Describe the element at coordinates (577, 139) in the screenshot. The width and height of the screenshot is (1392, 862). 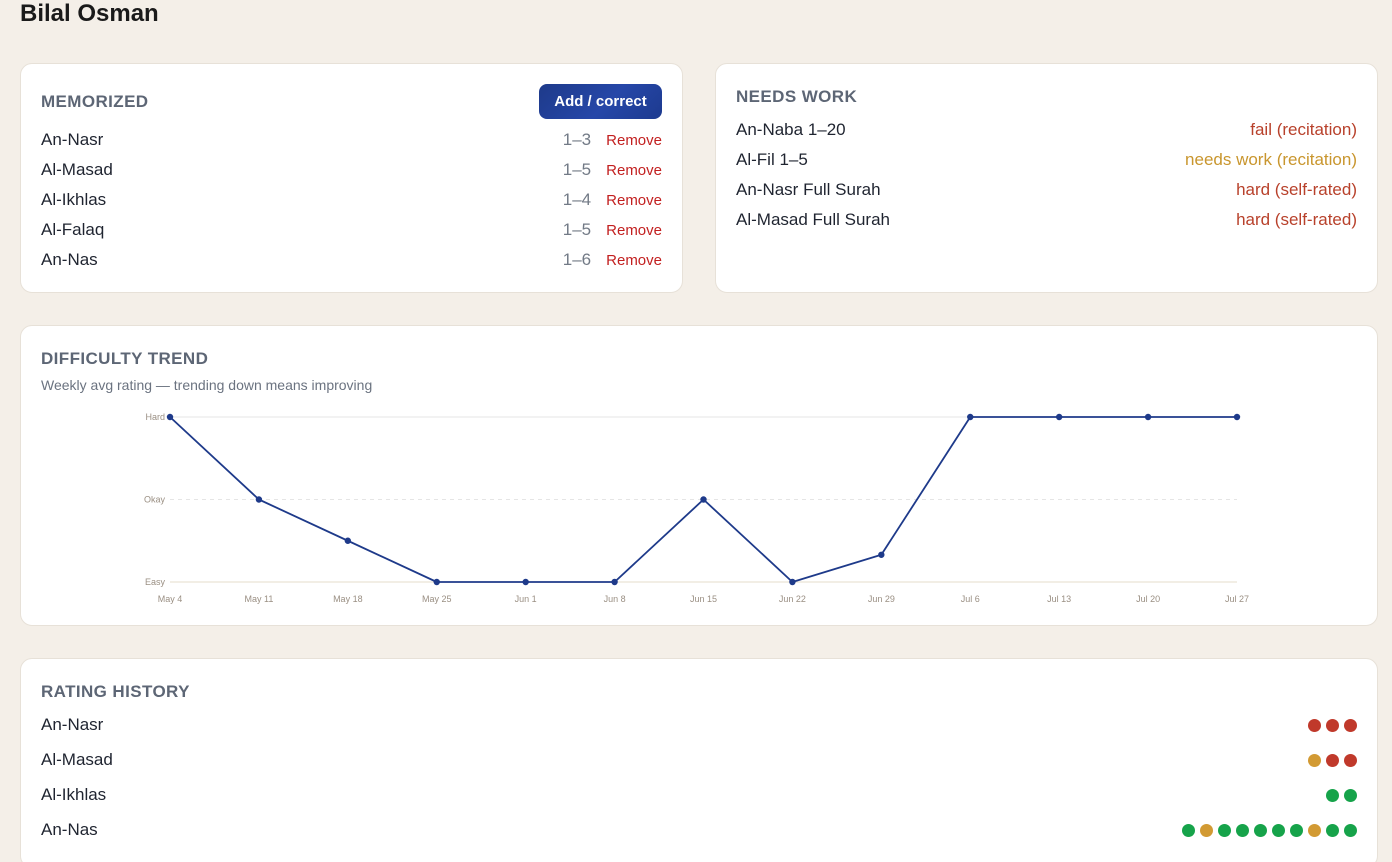
I see `ayah-range: 1–3` at that location.